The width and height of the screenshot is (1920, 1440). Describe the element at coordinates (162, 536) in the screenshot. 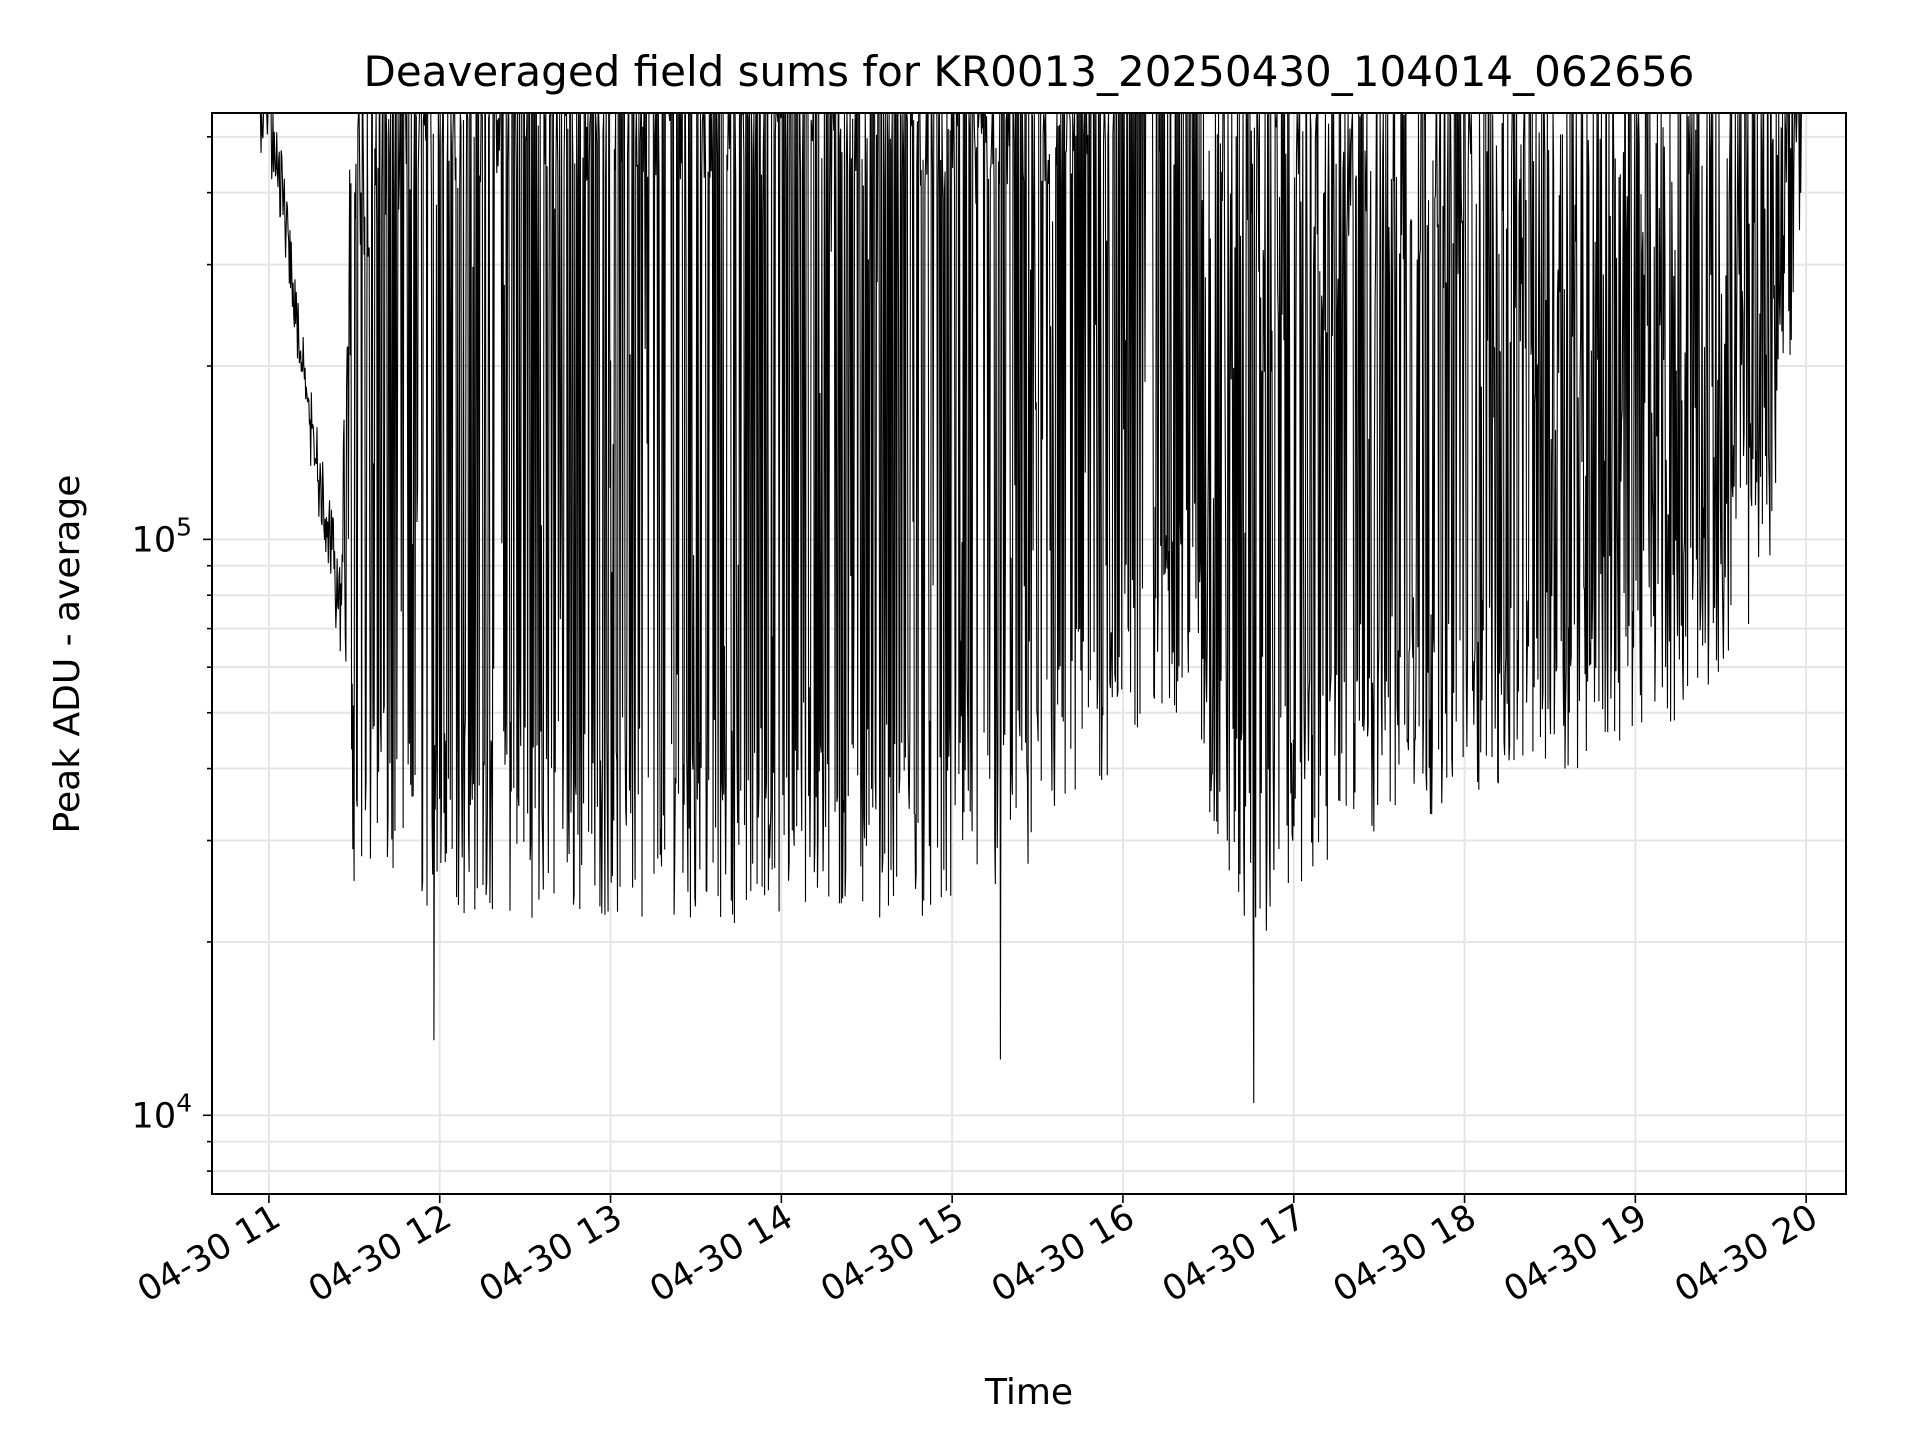

I see `y-tick-label: 10⁵` at that location.